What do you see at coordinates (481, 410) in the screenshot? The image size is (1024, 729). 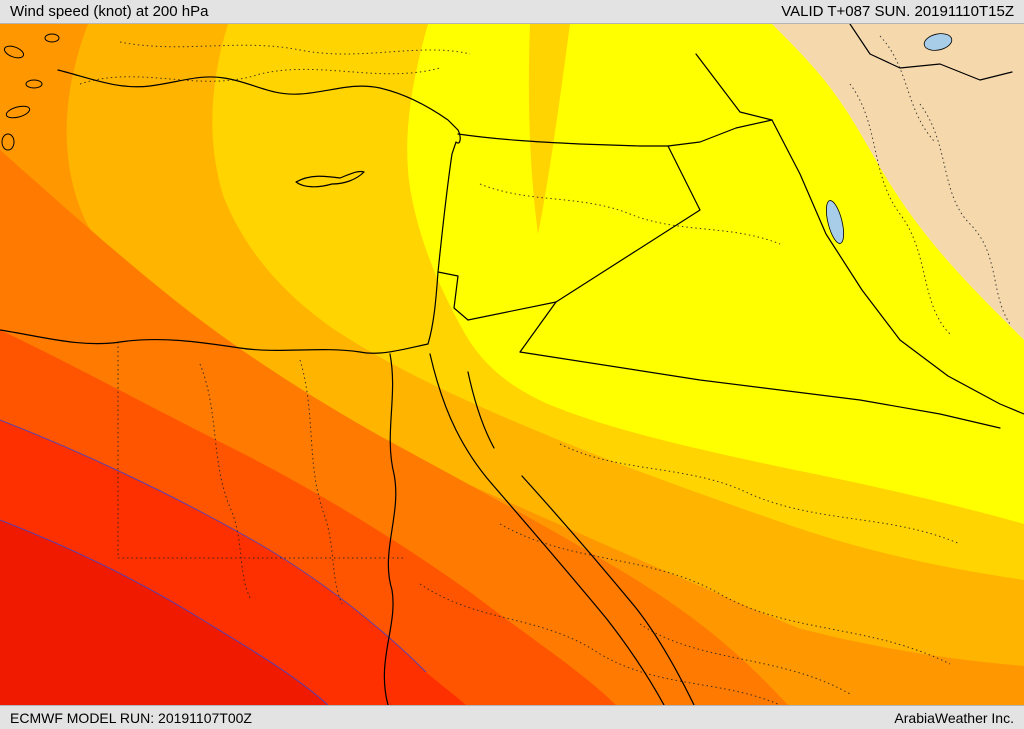 I see `coastline-gulf-of-aqaba` at bounding box center [481, 410].